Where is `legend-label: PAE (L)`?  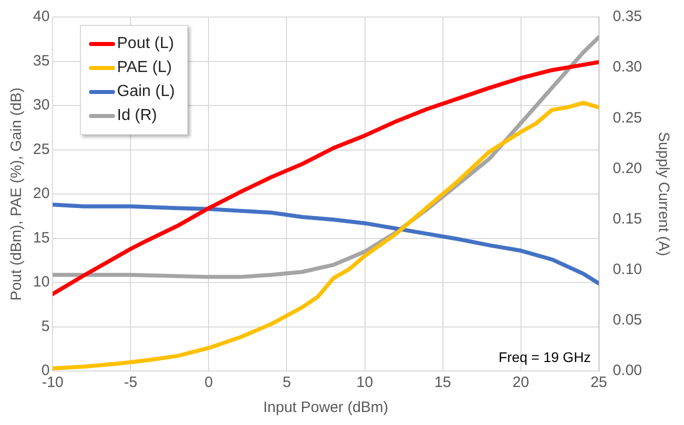
legend-label: PAE (L) is located at coordinates (144, 68).